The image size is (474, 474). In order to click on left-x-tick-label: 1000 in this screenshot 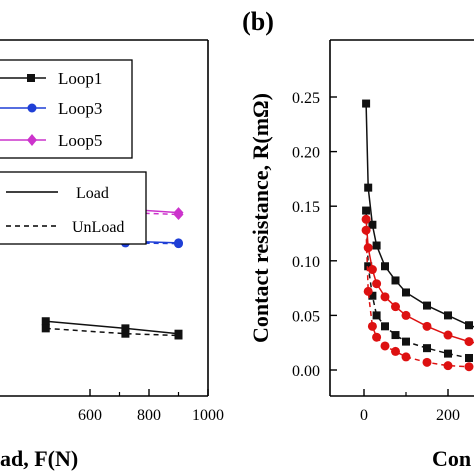, I will do `click(208, 415)`.